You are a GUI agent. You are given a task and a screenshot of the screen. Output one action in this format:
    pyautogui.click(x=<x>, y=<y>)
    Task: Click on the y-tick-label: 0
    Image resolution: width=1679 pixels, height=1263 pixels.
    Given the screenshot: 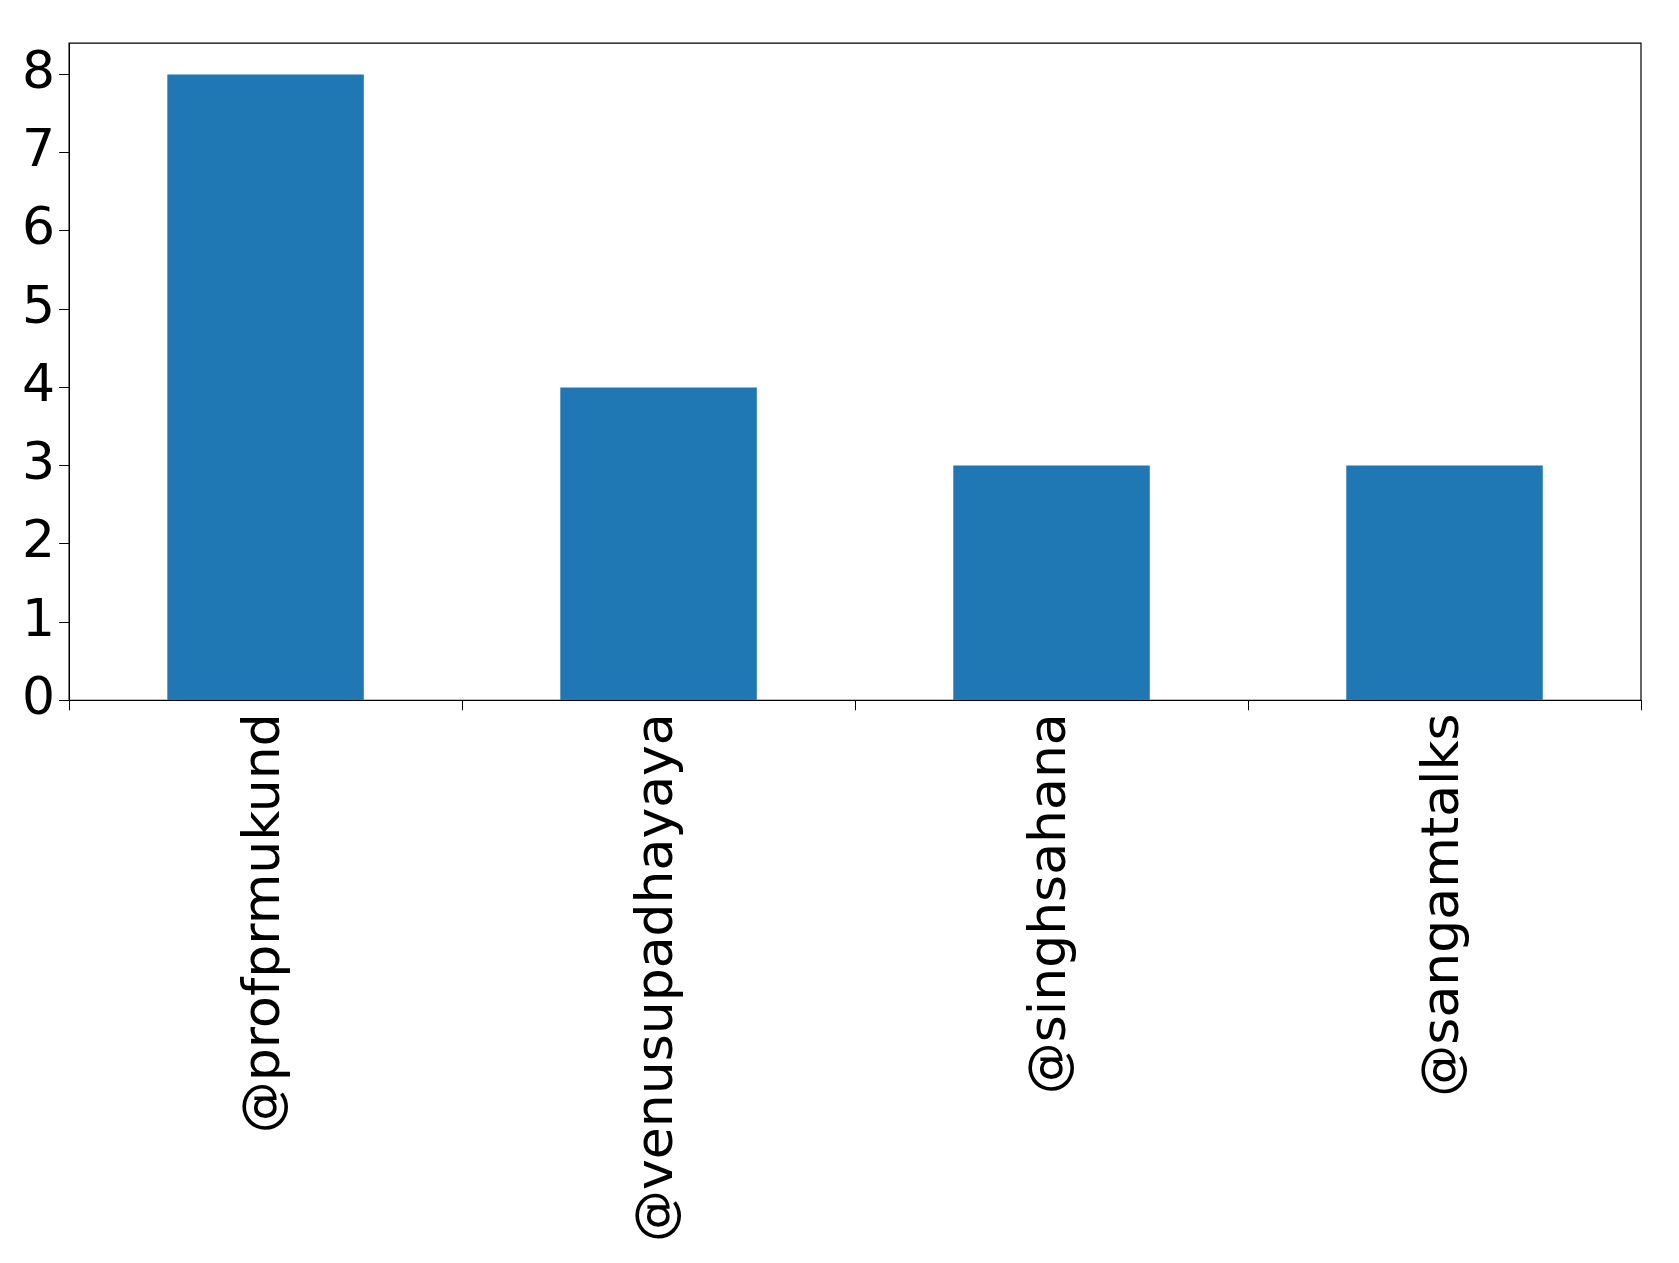 What is the action you would take?
    pyautogui.click(x=38, y=695)
    